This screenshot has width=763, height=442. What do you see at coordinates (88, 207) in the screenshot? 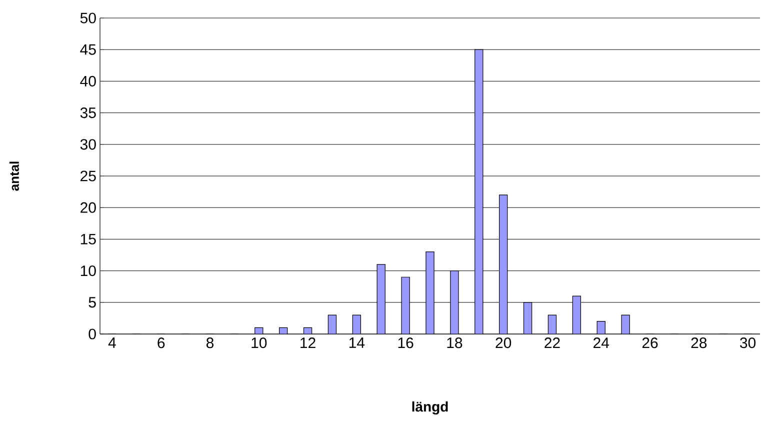
I see `y-tick-label: 20` at bounding box center [88, 207].